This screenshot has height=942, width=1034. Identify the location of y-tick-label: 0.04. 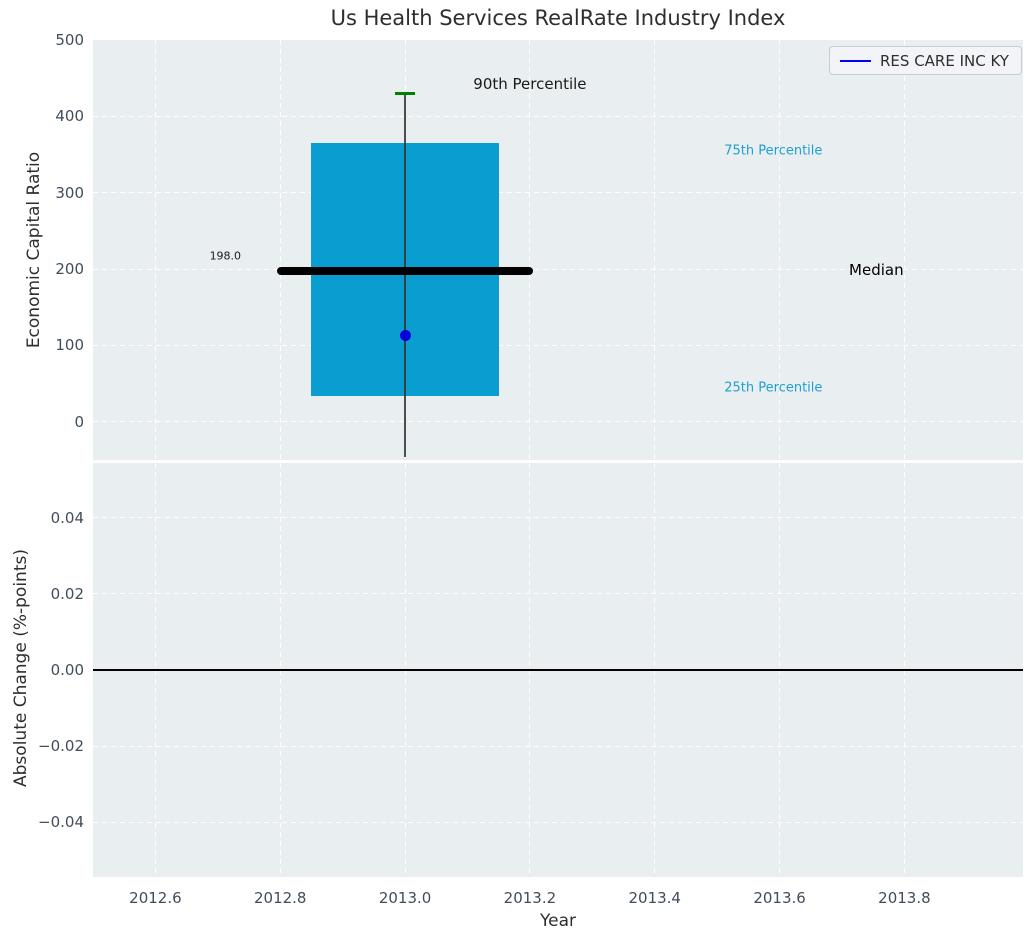
(67, 517).